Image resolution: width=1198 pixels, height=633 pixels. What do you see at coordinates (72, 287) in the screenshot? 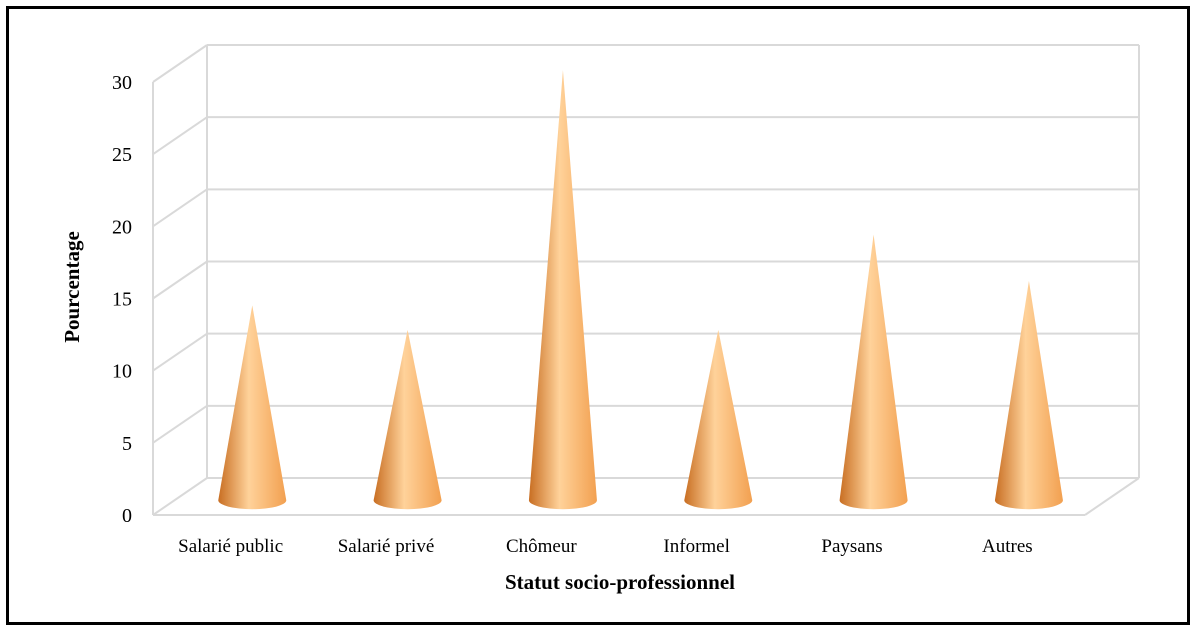
I see `y-axis-title: Pourcentage` at bounding box center [72, 287].